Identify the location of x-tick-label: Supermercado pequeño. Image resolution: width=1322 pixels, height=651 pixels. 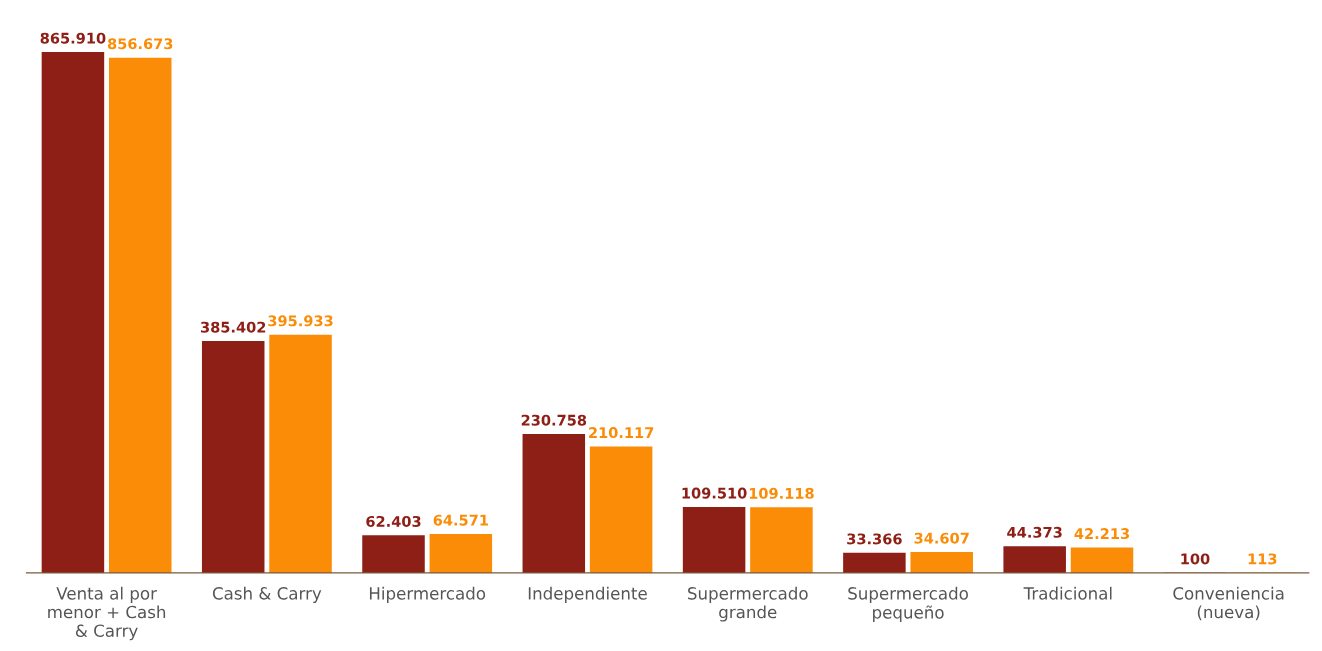
(908, 604).